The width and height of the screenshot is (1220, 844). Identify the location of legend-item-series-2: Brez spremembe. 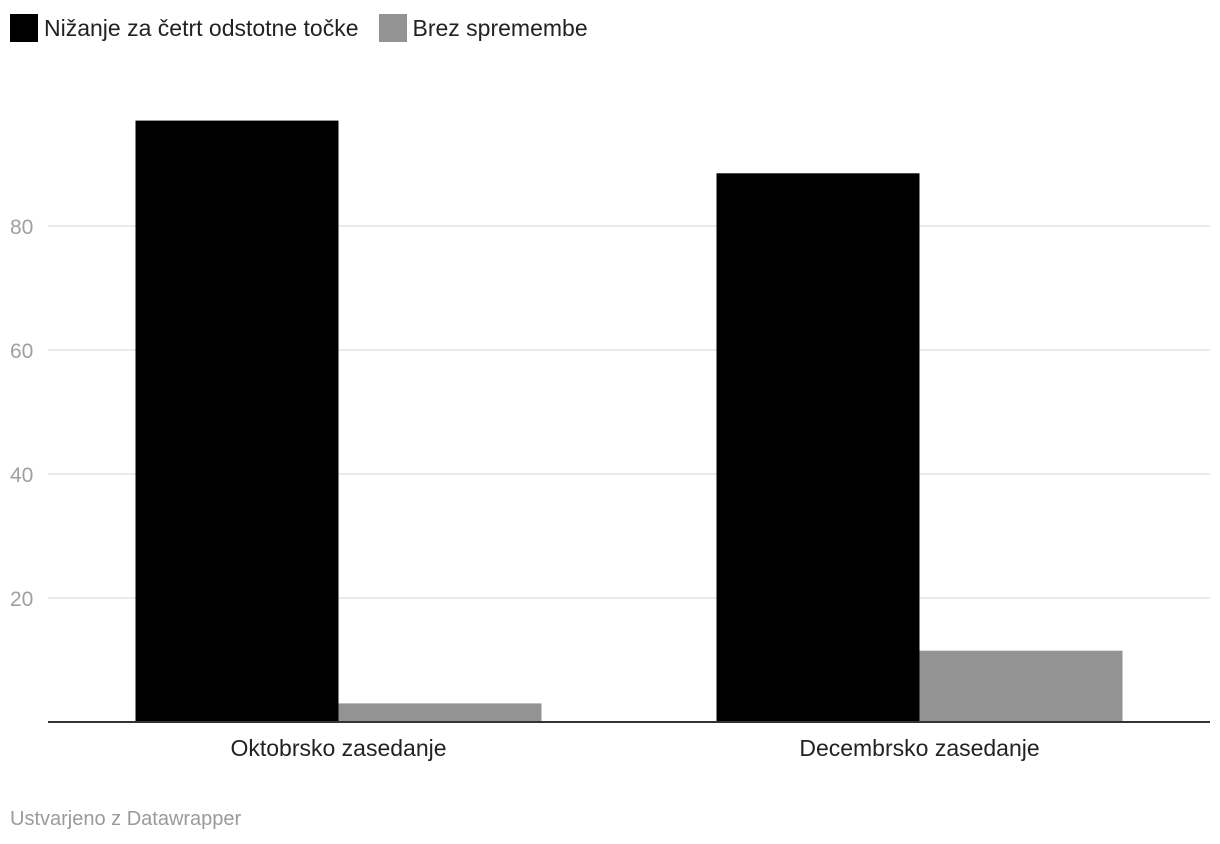
(483, 28).